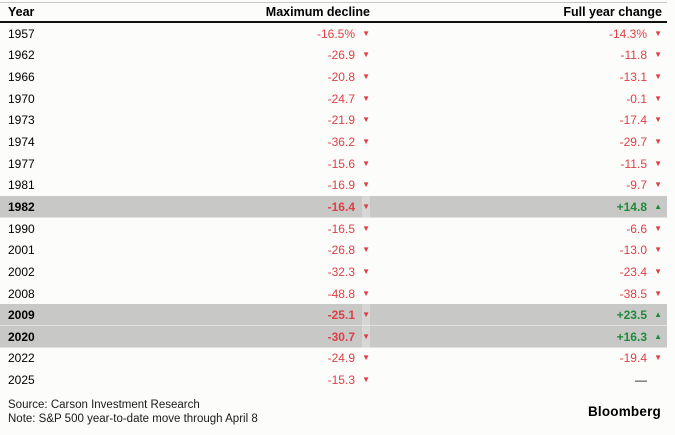  I want to click on table-row: 2001 -26.8 ▼ -13.0 ▼, so click(333, 250).